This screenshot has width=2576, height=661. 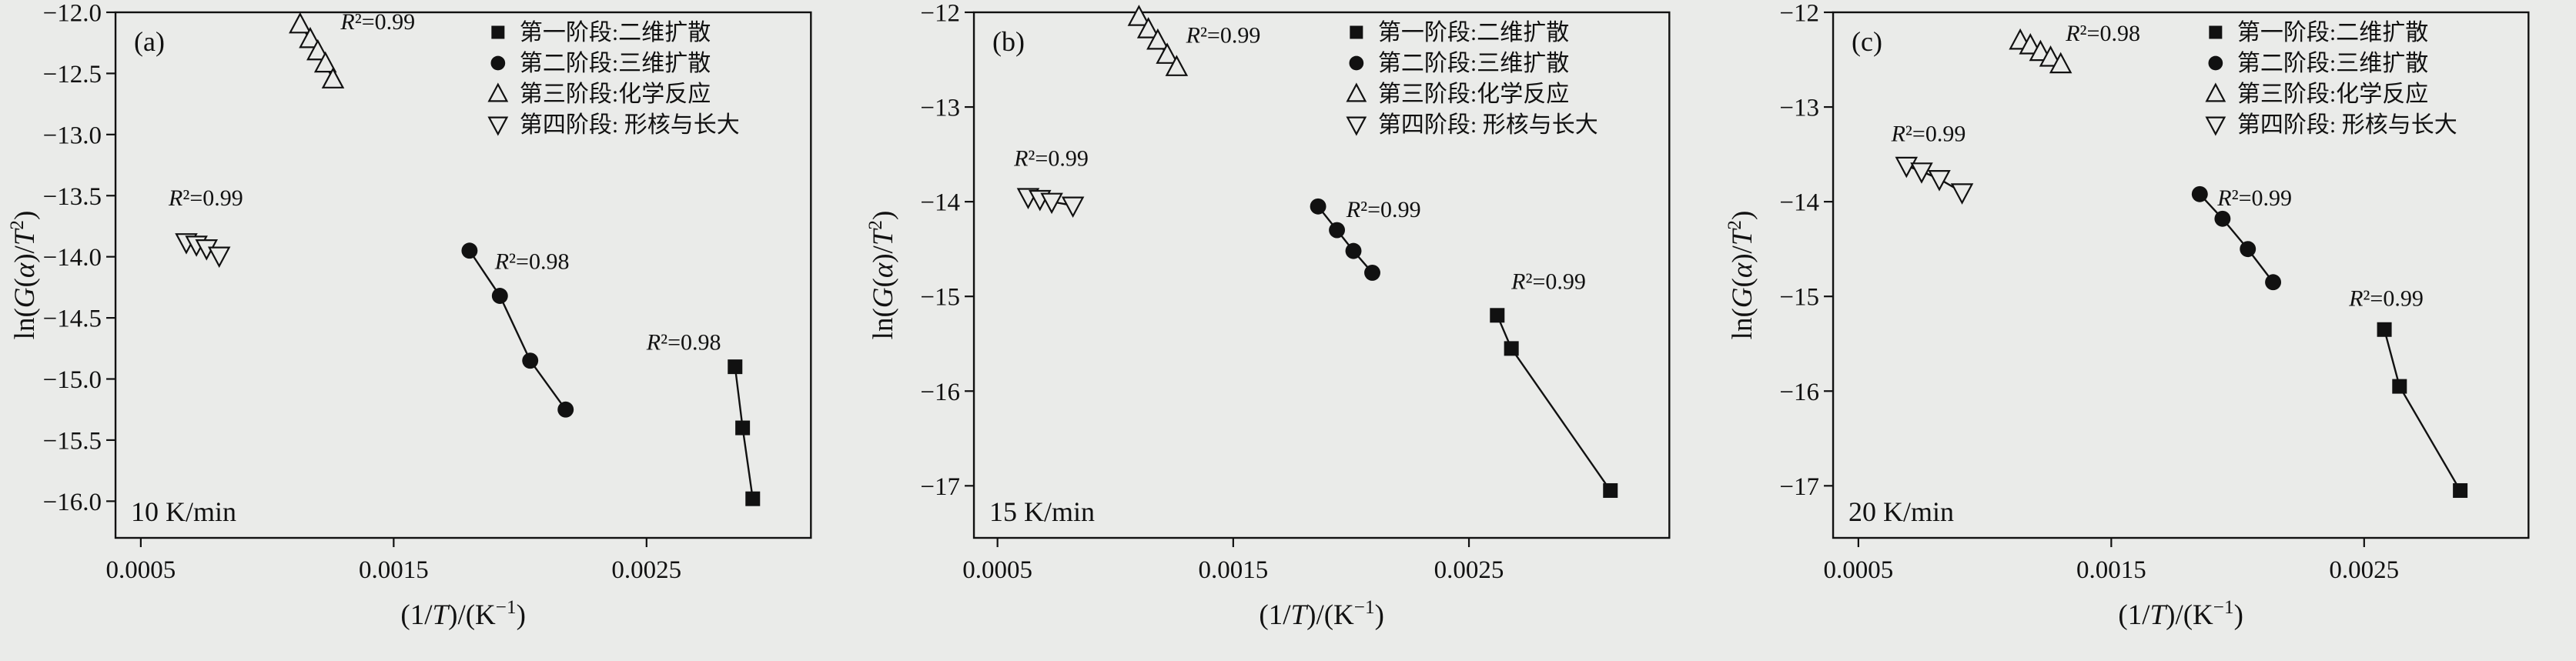 What do you see at coordinates (73, 503) in the screenshot?
I see `y-tick-label: −16.0` at bounding box center [73, 503].